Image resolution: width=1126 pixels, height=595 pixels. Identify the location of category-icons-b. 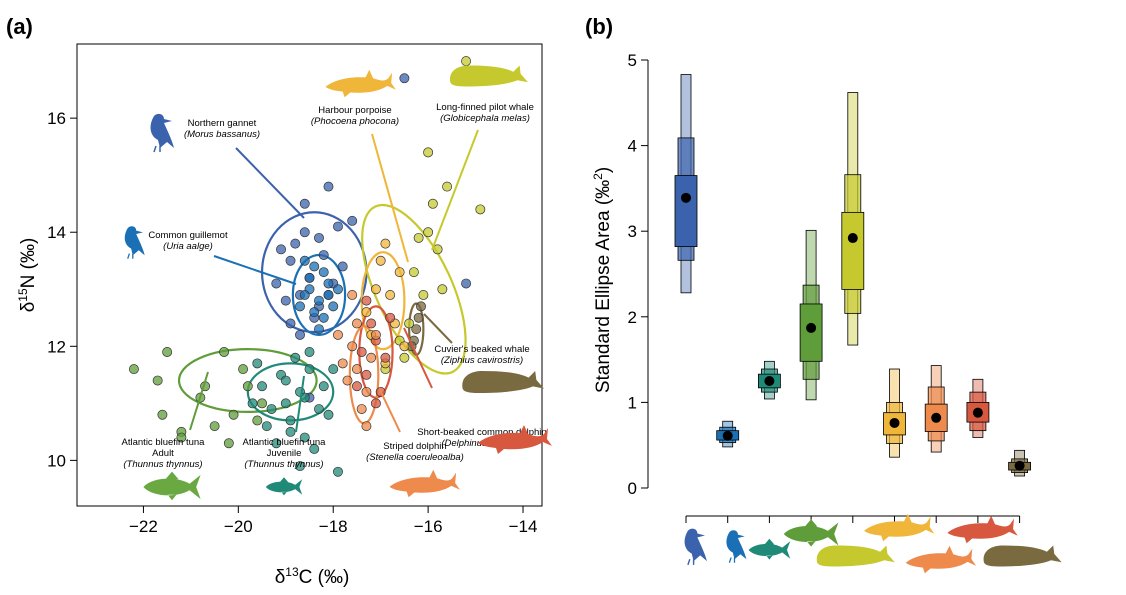
(873, 543).